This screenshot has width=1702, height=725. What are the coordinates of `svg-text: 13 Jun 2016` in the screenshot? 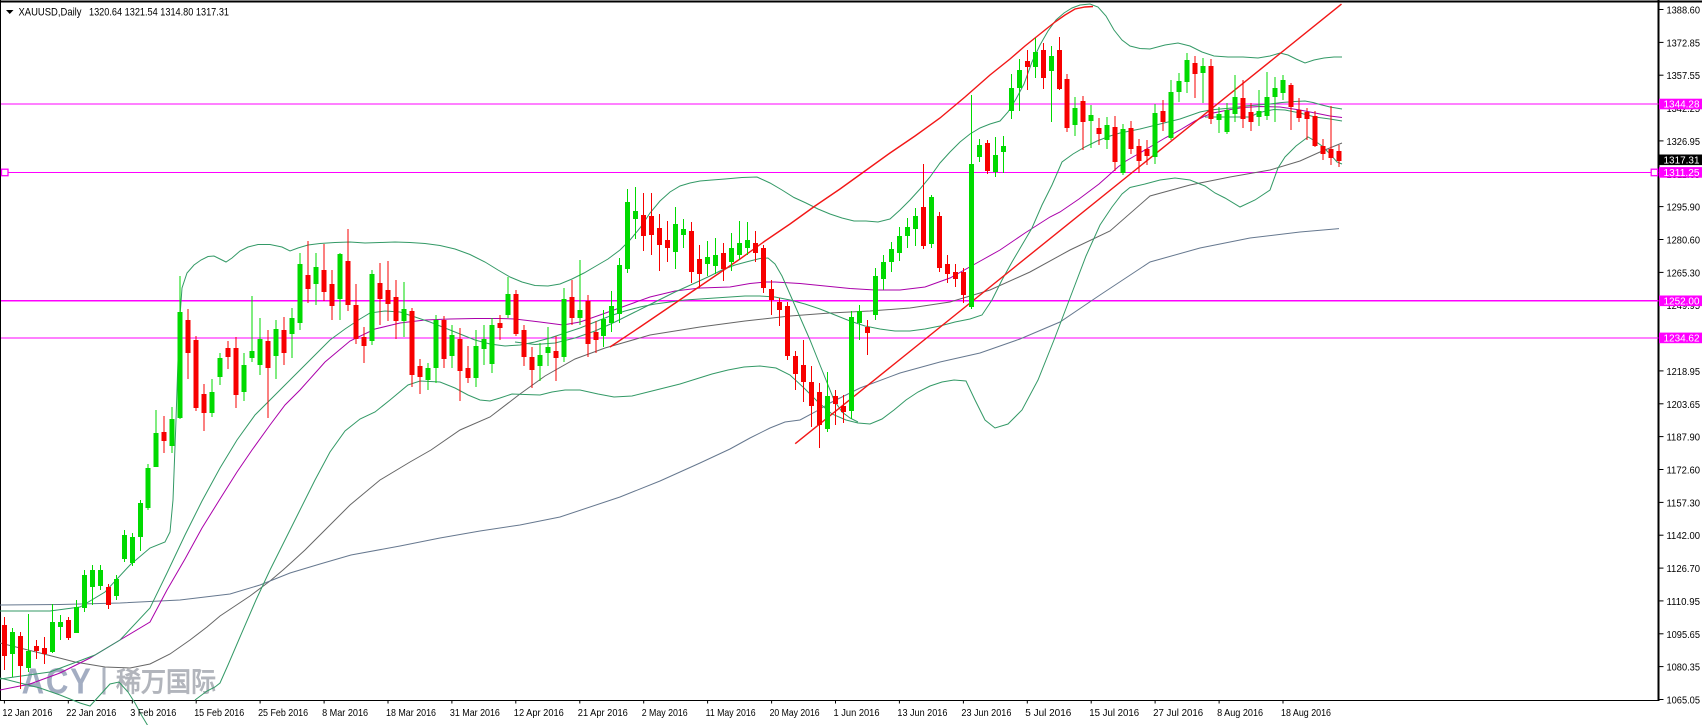 It's located at (922, 713).